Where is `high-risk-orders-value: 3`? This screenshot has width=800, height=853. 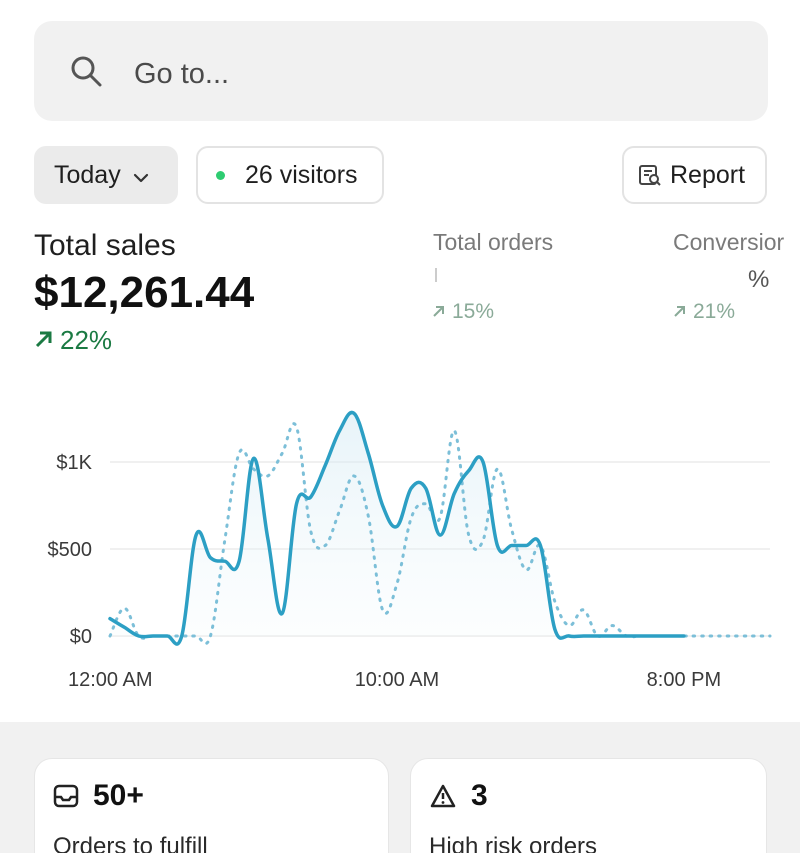
high-risk-orders-value: 3 is located at coordinates (479, 795).